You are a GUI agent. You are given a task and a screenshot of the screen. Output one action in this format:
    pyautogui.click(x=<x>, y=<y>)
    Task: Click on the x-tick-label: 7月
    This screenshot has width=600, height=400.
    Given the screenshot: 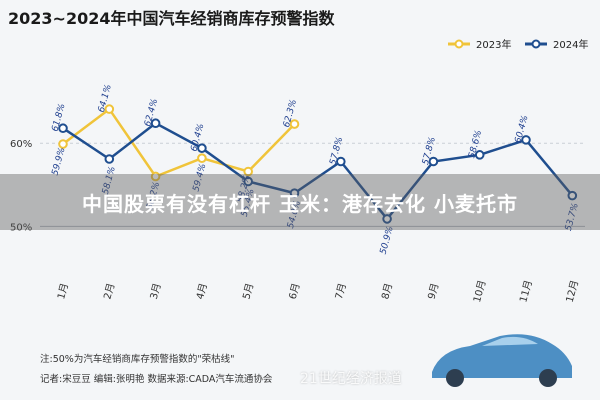 What is the action you would take?
    pyautogui.click(x=341, y=291)
    